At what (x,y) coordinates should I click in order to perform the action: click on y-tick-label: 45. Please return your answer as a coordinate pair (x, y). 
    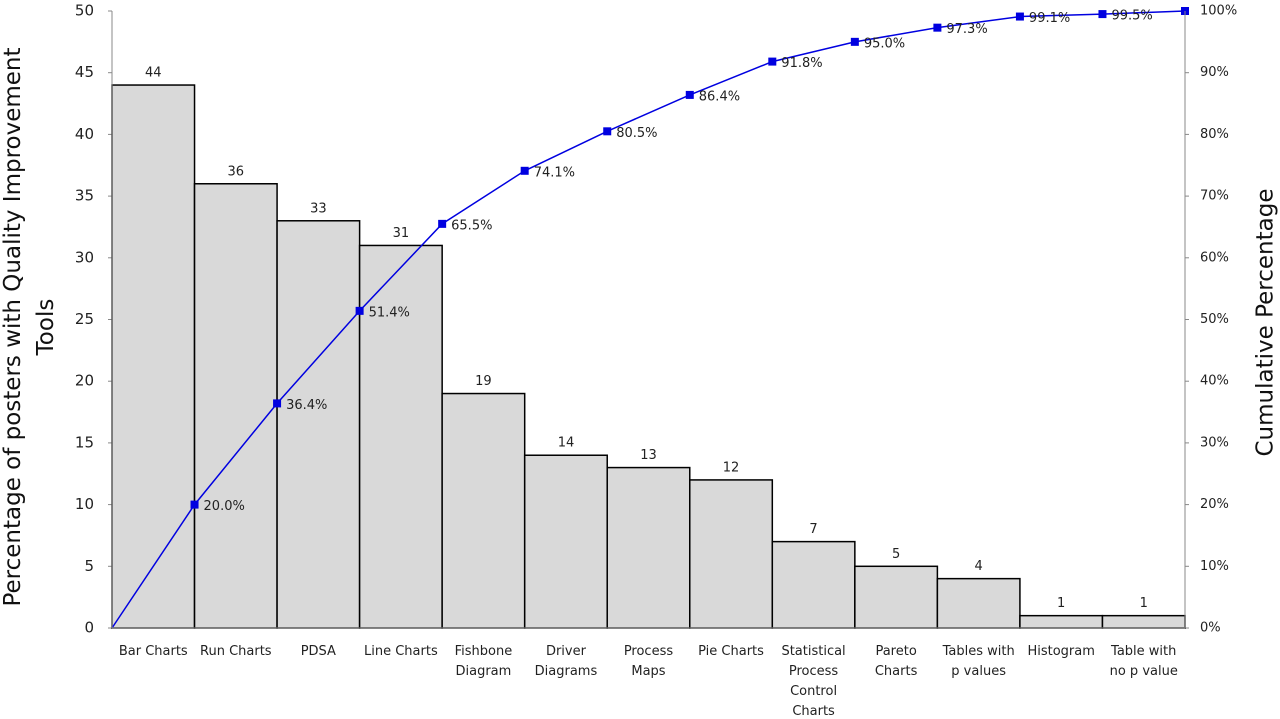
    Looking at the image, I should click on (84, 72).